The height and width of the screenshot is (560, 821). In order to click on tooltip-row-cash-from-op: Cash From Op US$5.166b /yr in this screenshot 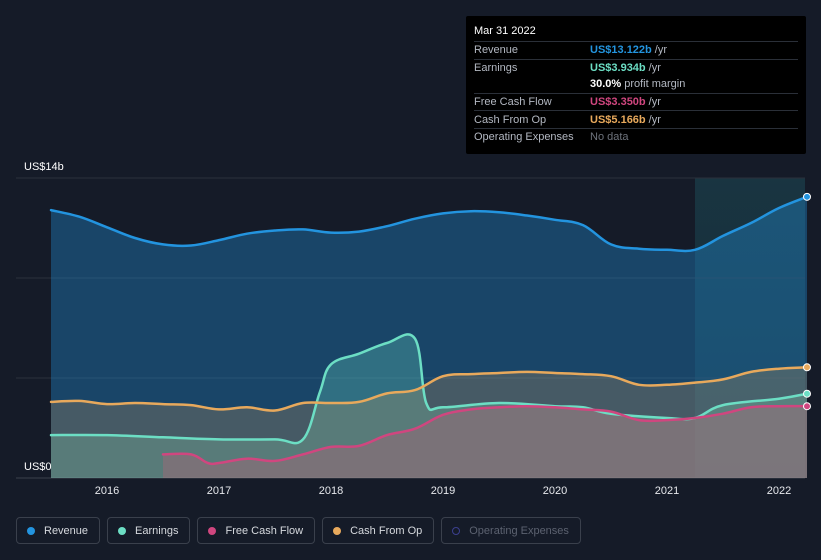, I will do `click(636, 119)`.